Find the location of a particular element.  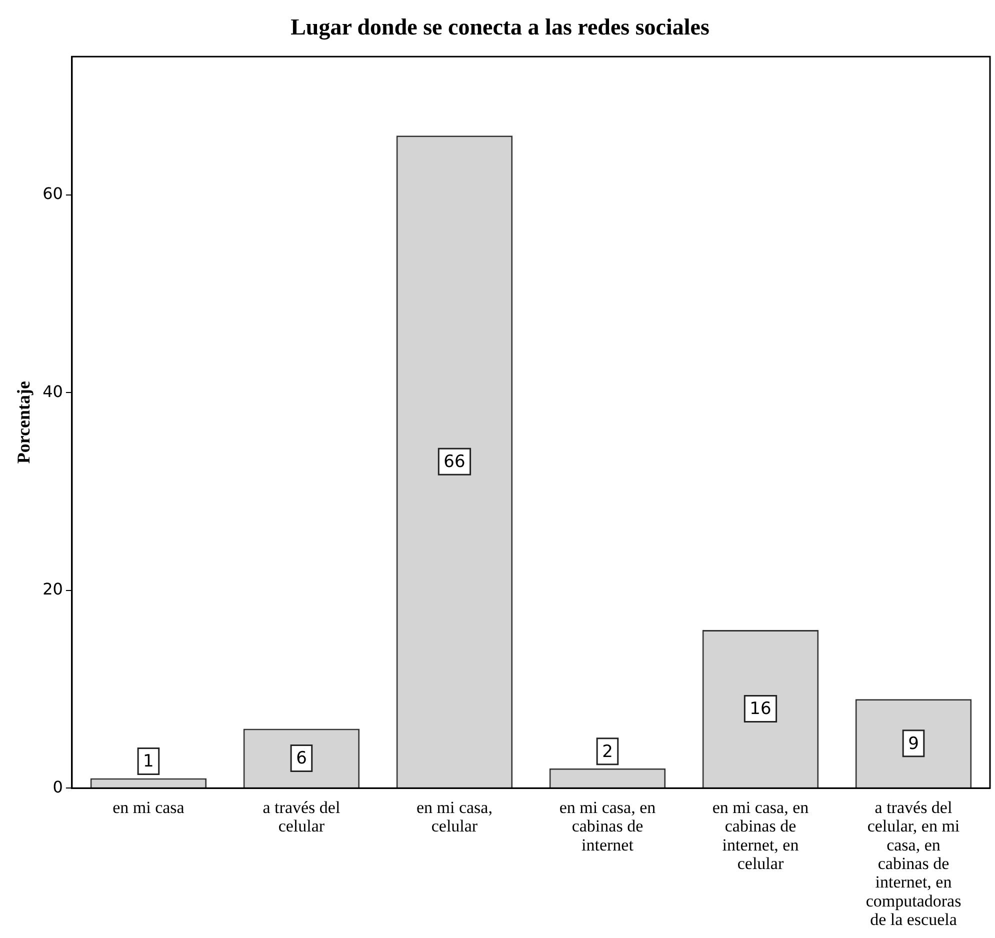

data-label: 66 is located at coordinates (455, 462).